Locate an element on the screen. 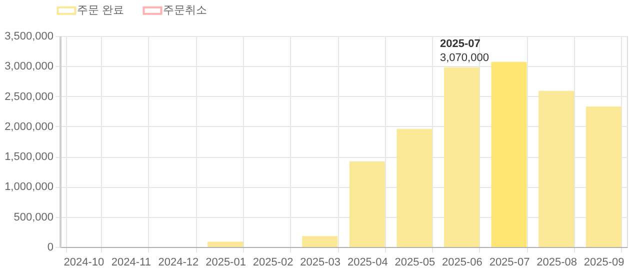  x-tick-label: 2024-11 is located at coordinates (131, 262).